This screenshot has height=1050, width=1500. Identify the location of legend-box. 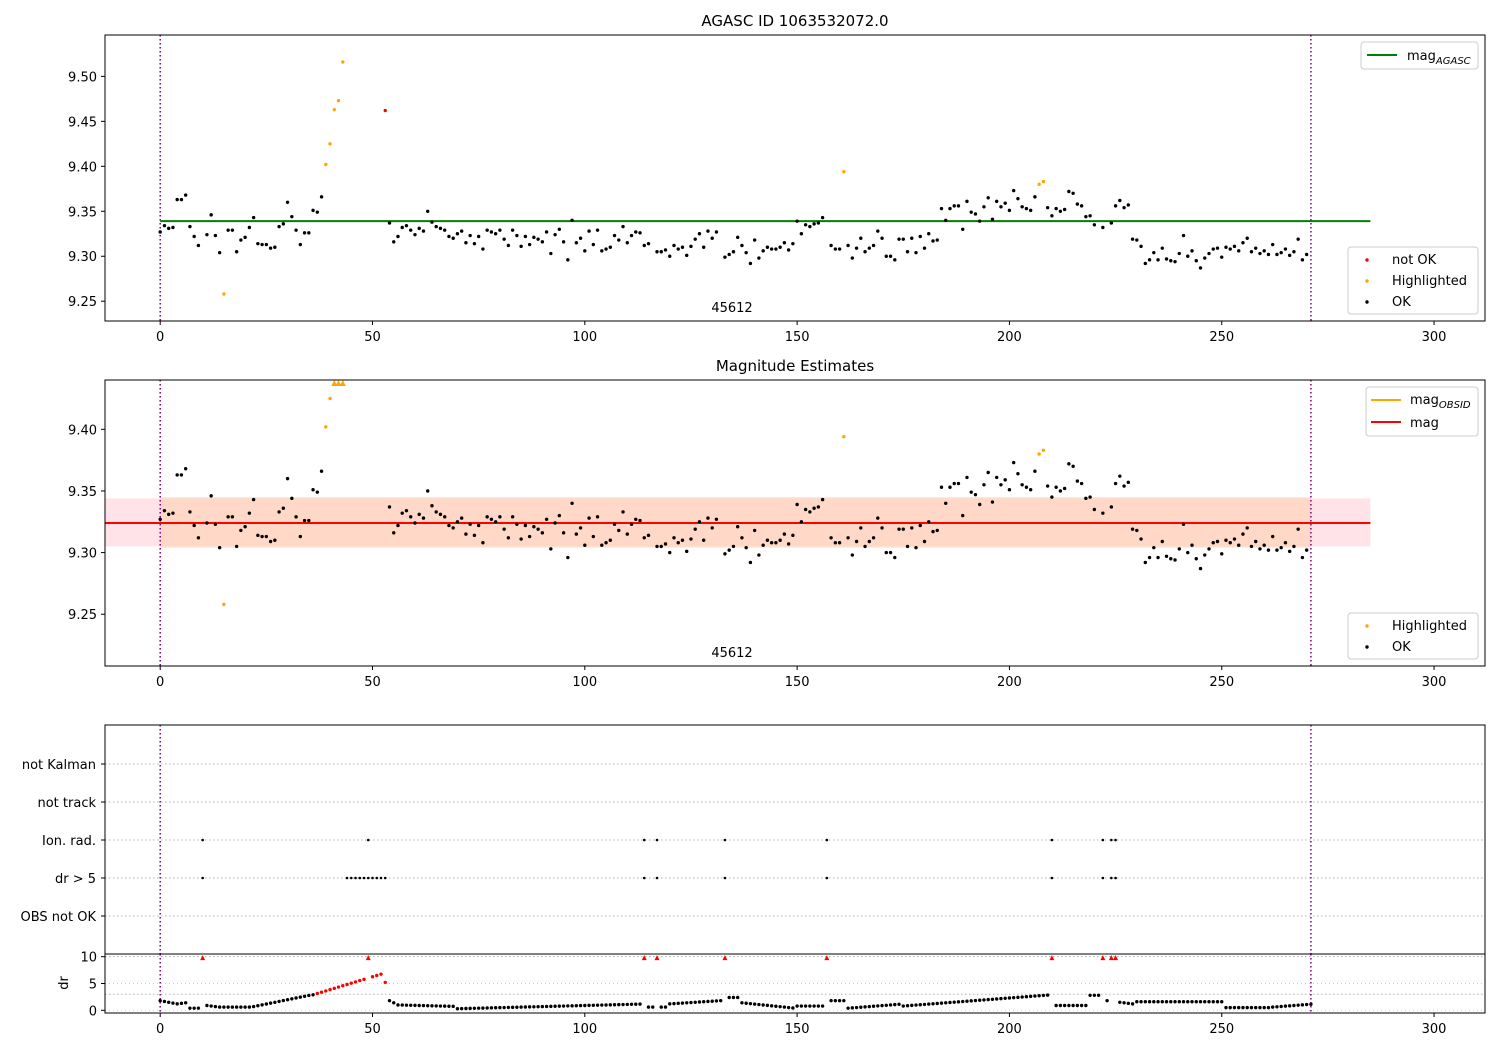
(1413, 280).